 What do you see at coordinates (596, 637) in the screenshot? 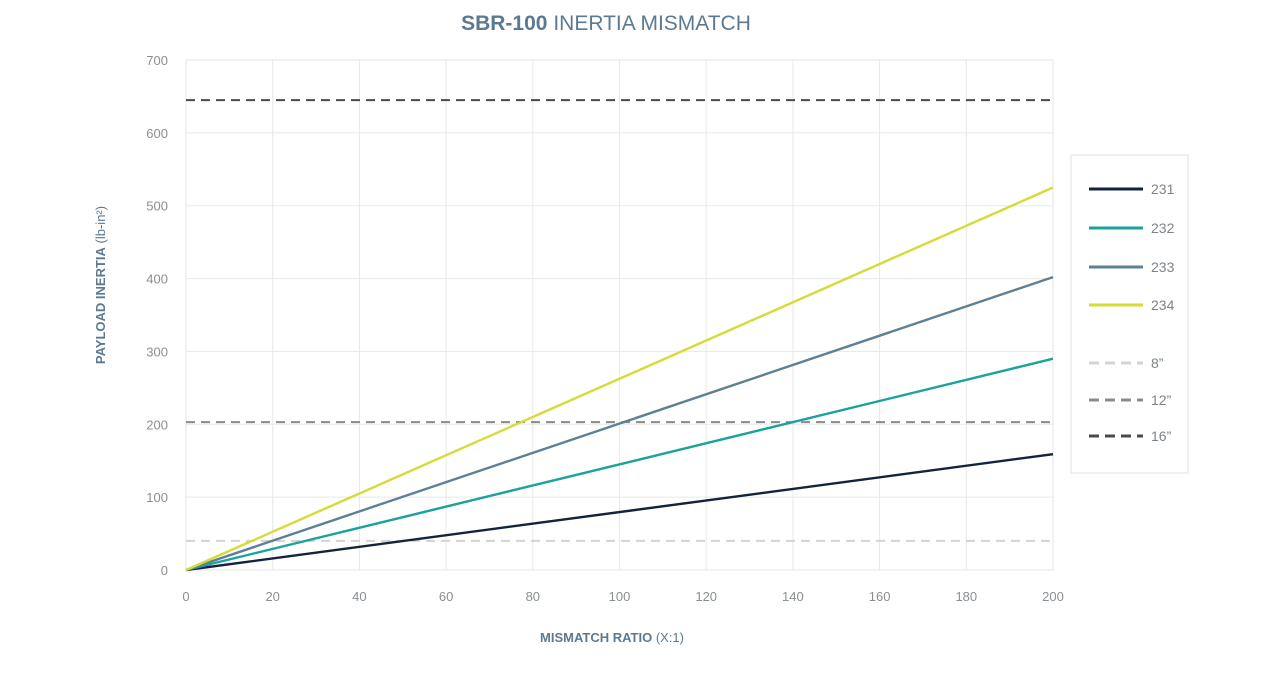
I see `x-axis-title-bold: MISMATCH RATIO` at bounding box center [596, 637].